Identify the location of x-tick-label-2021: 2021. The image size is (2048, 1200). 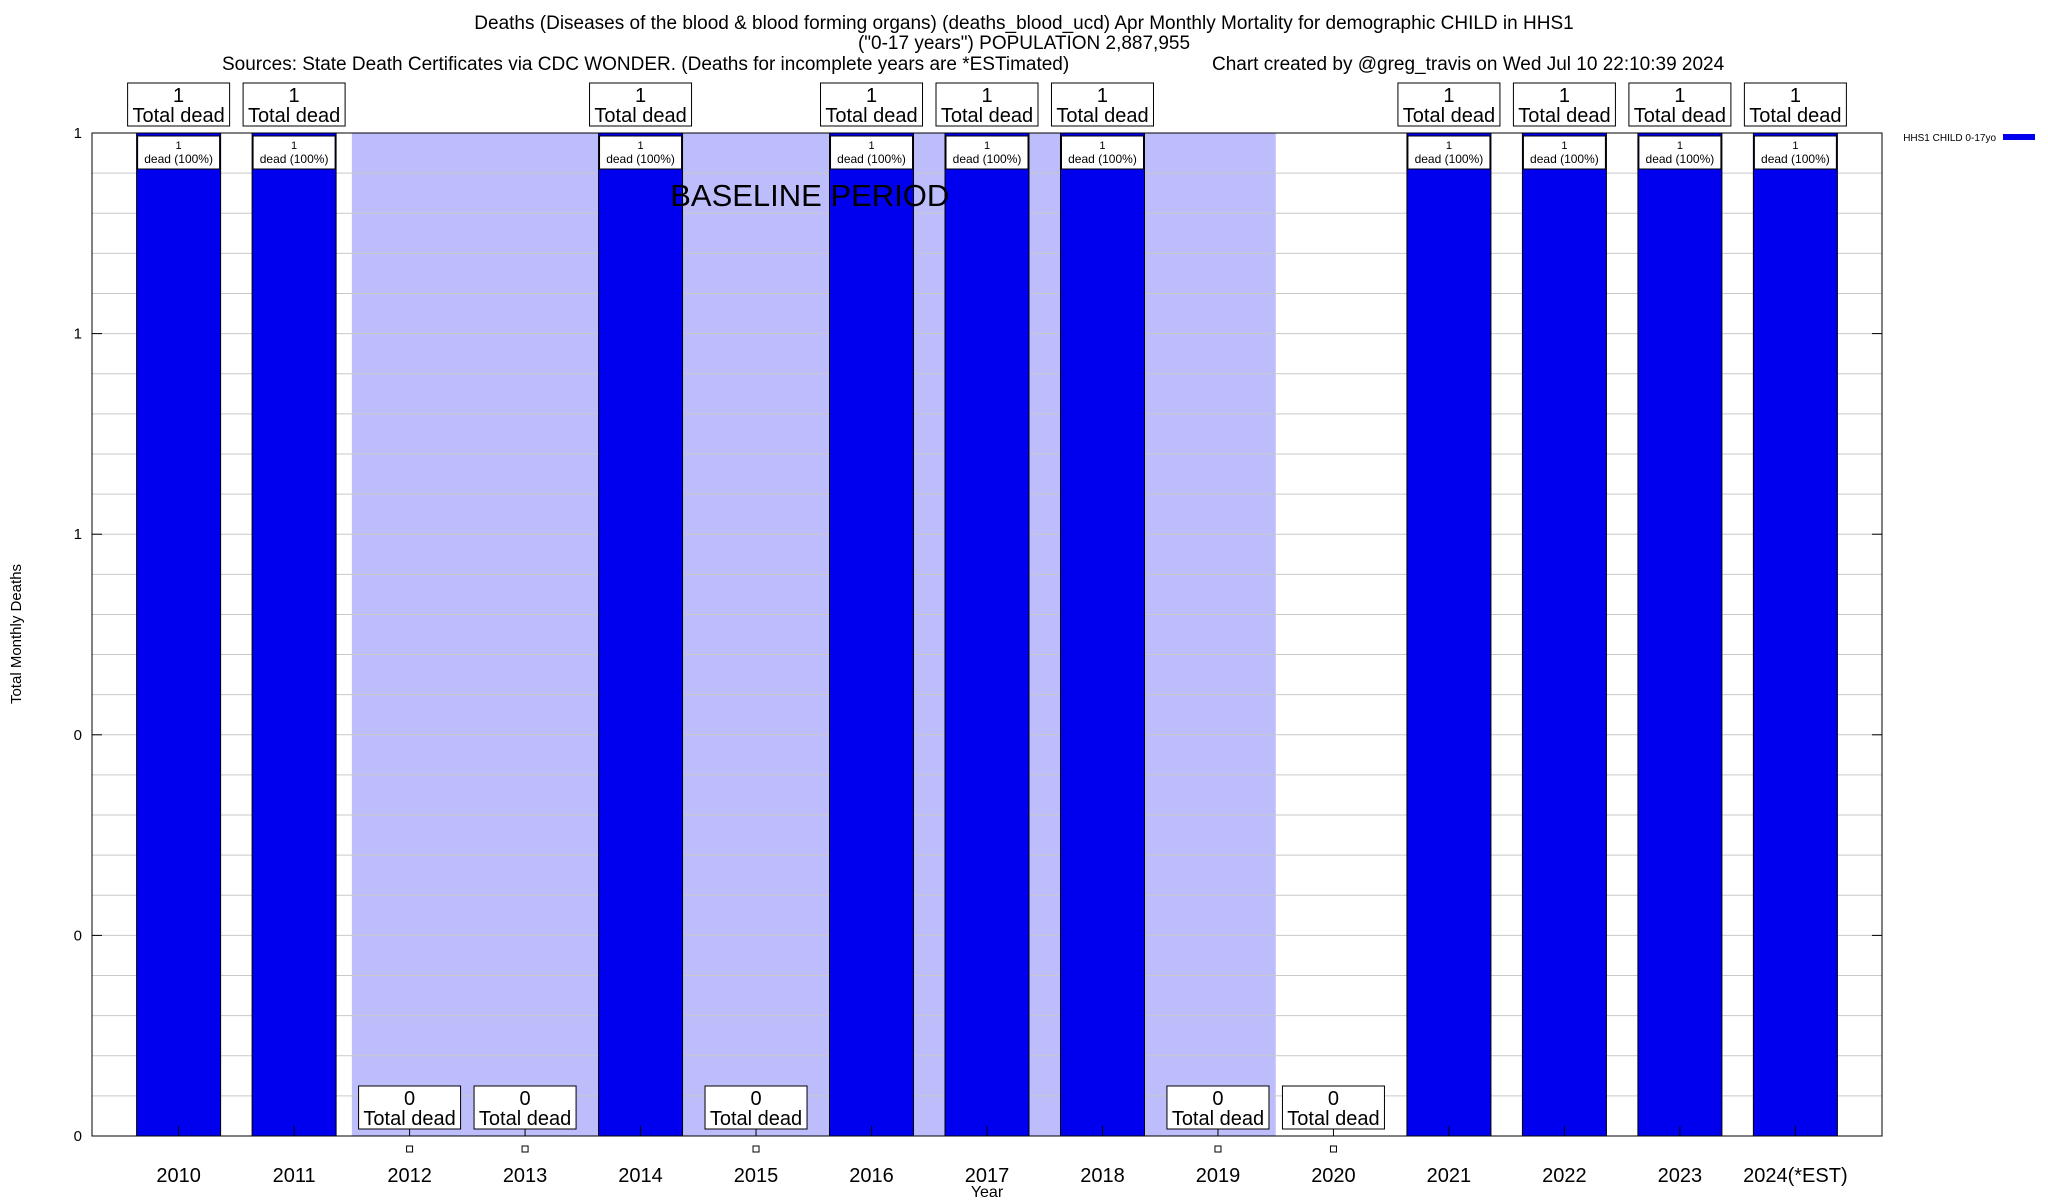
(1449, 1176).